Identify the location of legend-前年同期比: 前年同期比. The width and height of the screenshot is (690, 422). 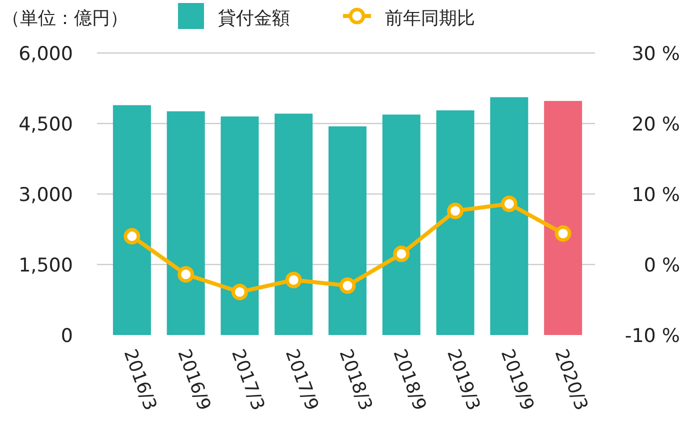
(409, 18).